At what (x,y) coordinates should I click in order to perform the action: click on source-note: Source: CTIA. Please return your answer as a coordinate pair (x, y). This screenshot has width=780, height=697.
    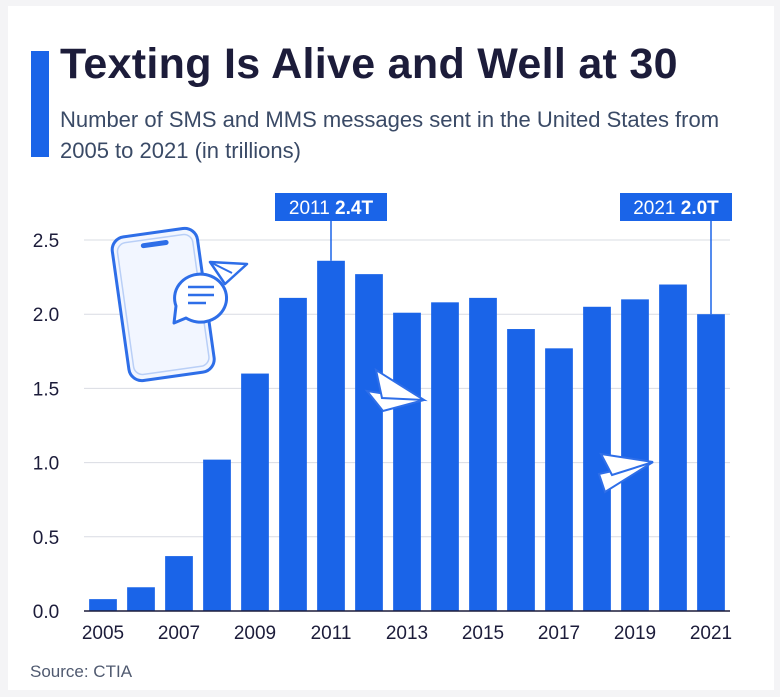
    Looking at the image, I should click on (81, 671).